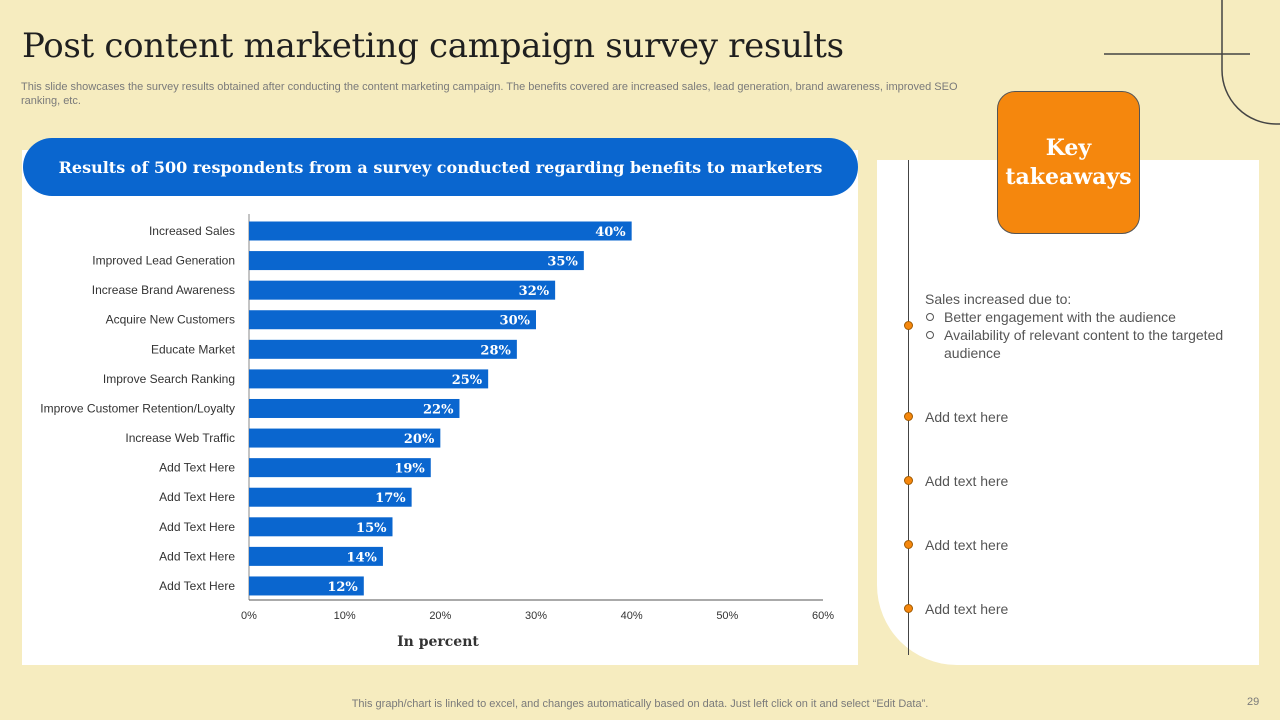 This screenshot has width=1280, height=720. Describe the element at coordinates (390, 498) in the screenshot. I see `data-label: 17%` at that location.